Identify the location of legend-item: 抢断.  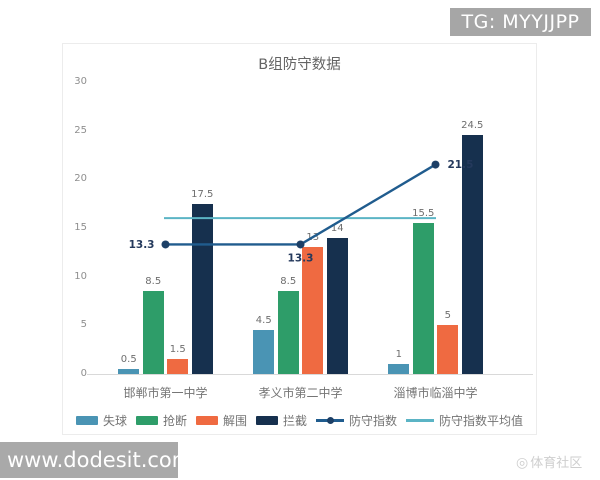
(161, 420).